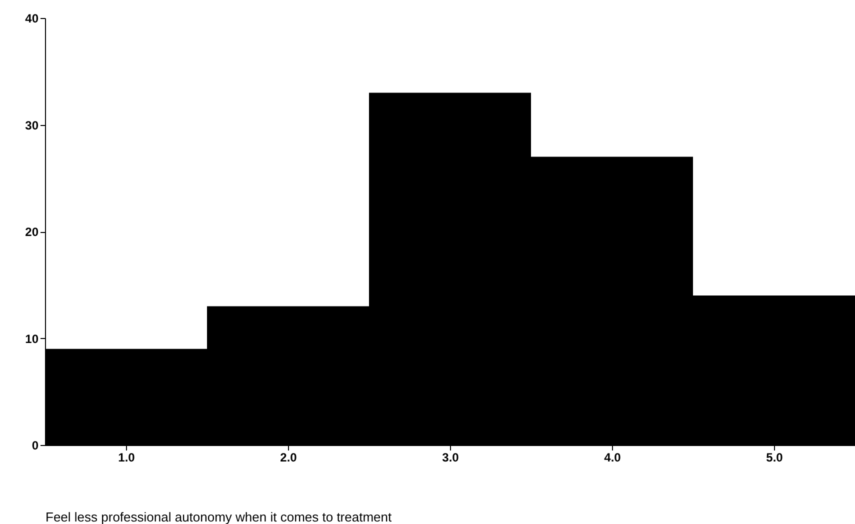 The width and height of the screenshot is (855, 524). Describe the element at coordinates (451, 457) in the screenshot. I see `x-tick-label: 3.0` at that location.